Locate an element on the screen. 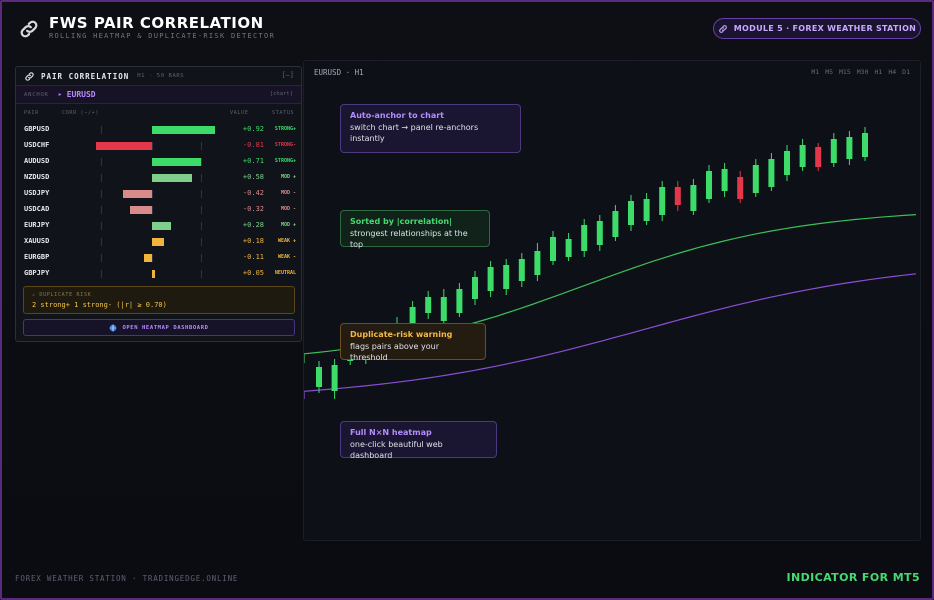 This screenshot has width=934, height=600. module-badge-label: MODULE 5 · FOREX WEATHER STATION is located at coordinates (825, 28).